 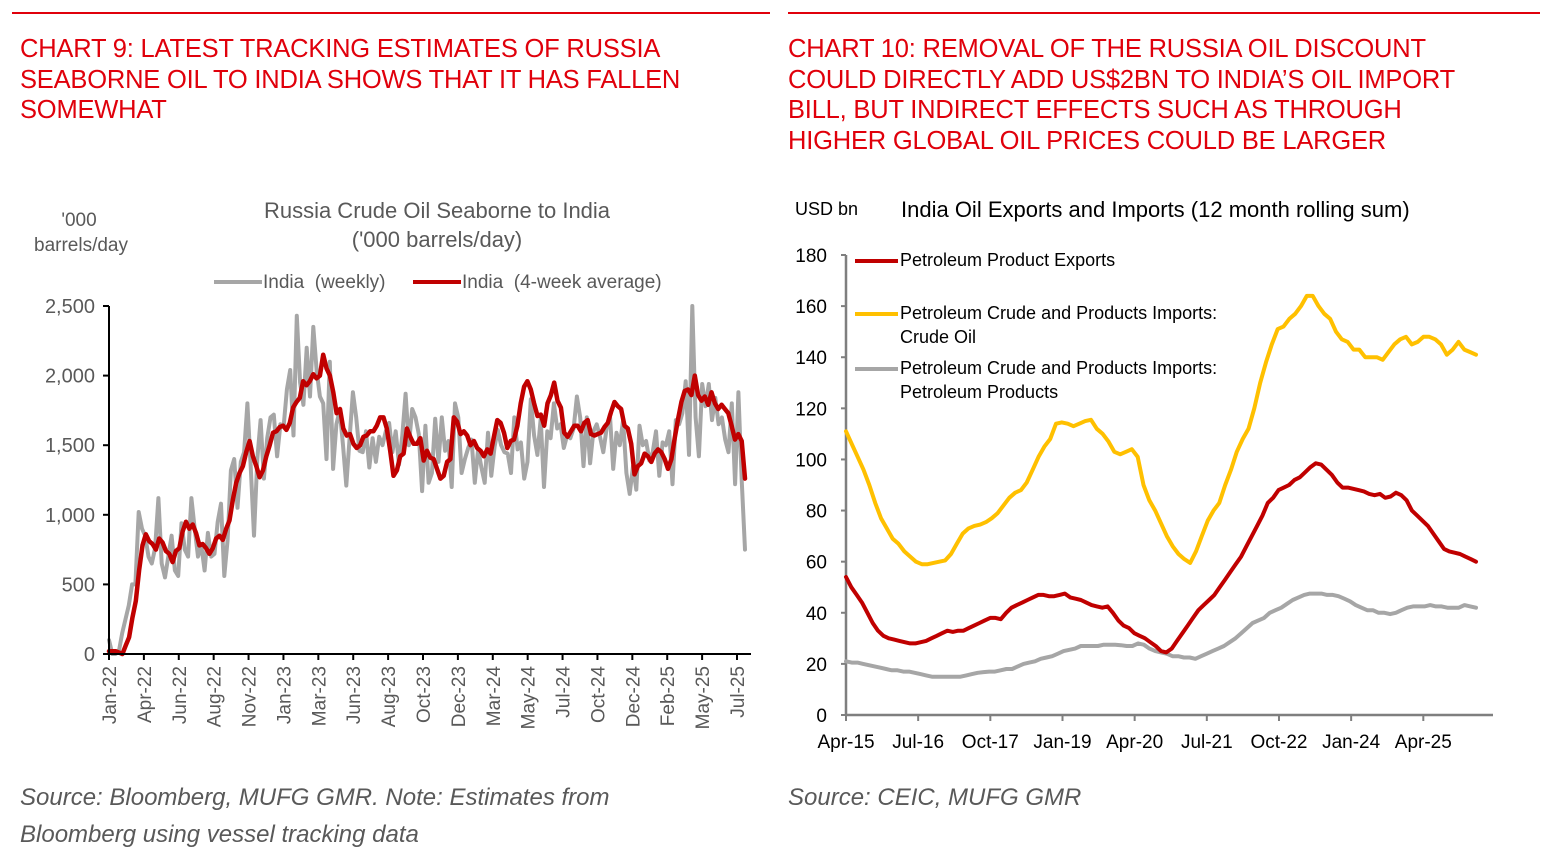 I want to click on y-tick-label: 1,000, so click(x=70, y=516).